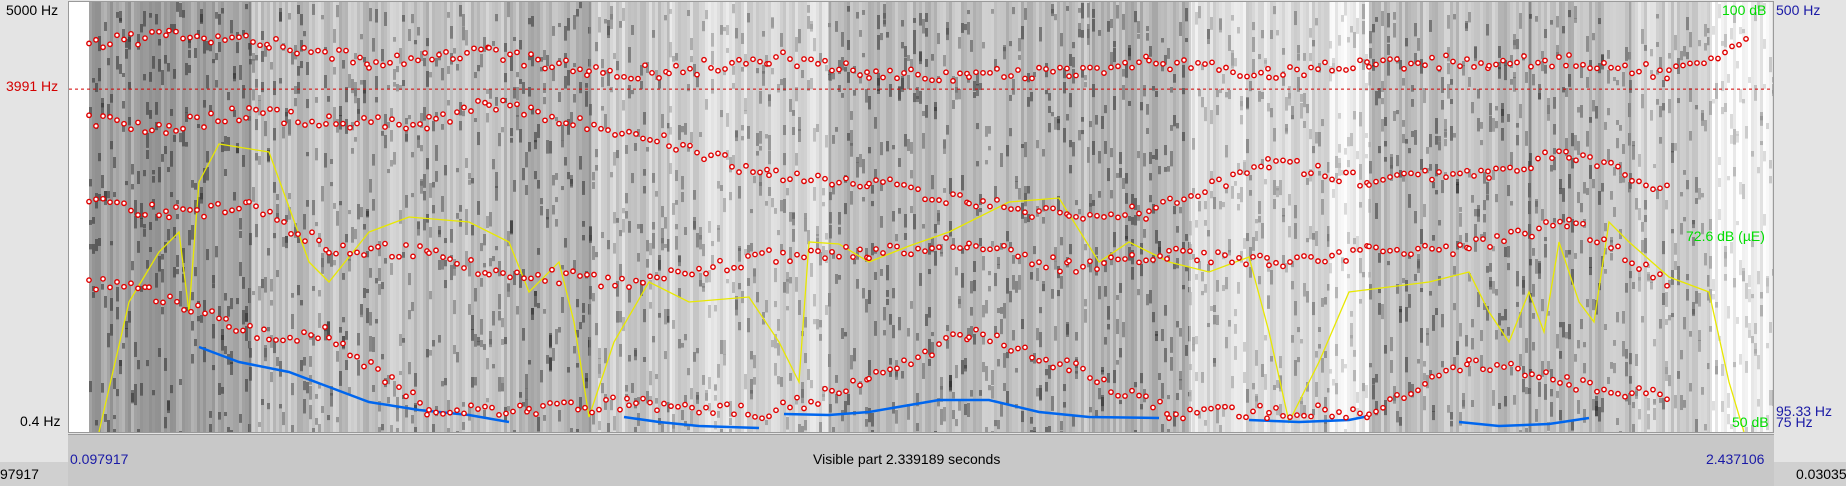 The width and height of the screenshot is (1846, 486). What do you see at coordinates (1810, 243) in the screenshot?
I see `right-axis-gutter` at bounding box center [1810, 243].